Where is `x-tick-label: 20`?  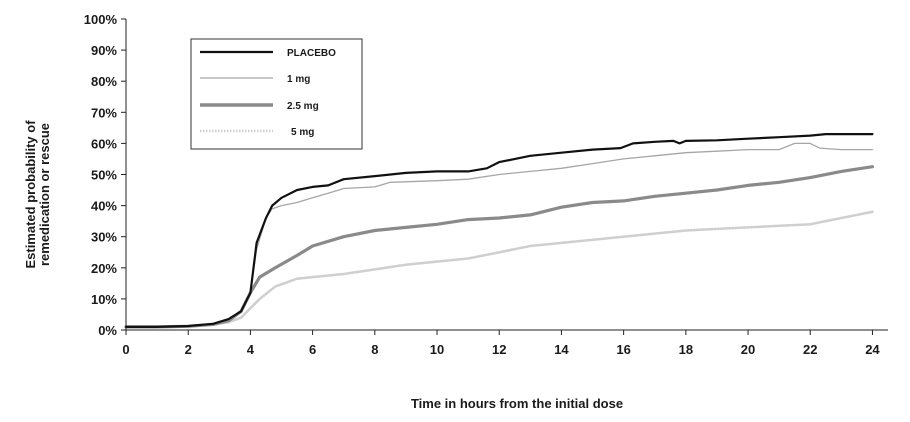
x-tick-label: 20 is located at coordinates (748, 349).